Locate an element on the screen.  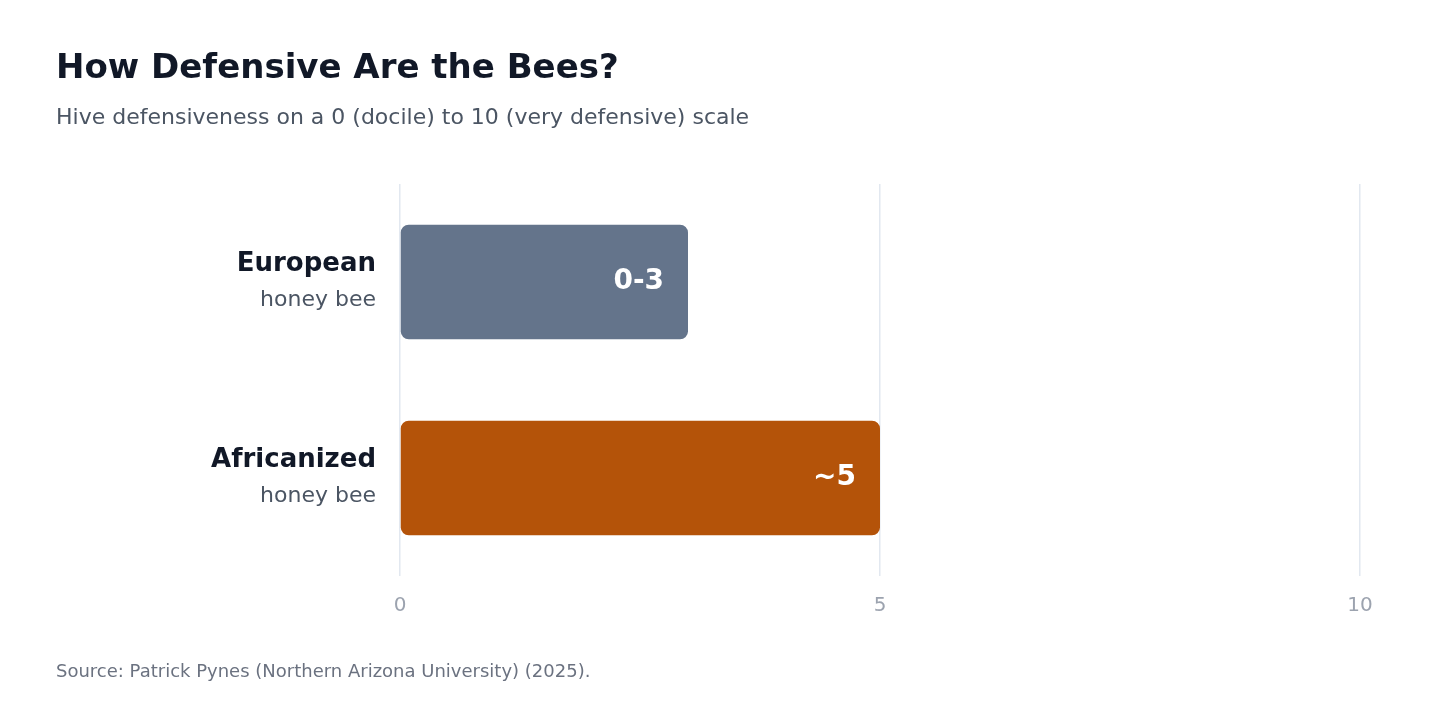
data-label: ~5 is located at coordinates (834, 476).